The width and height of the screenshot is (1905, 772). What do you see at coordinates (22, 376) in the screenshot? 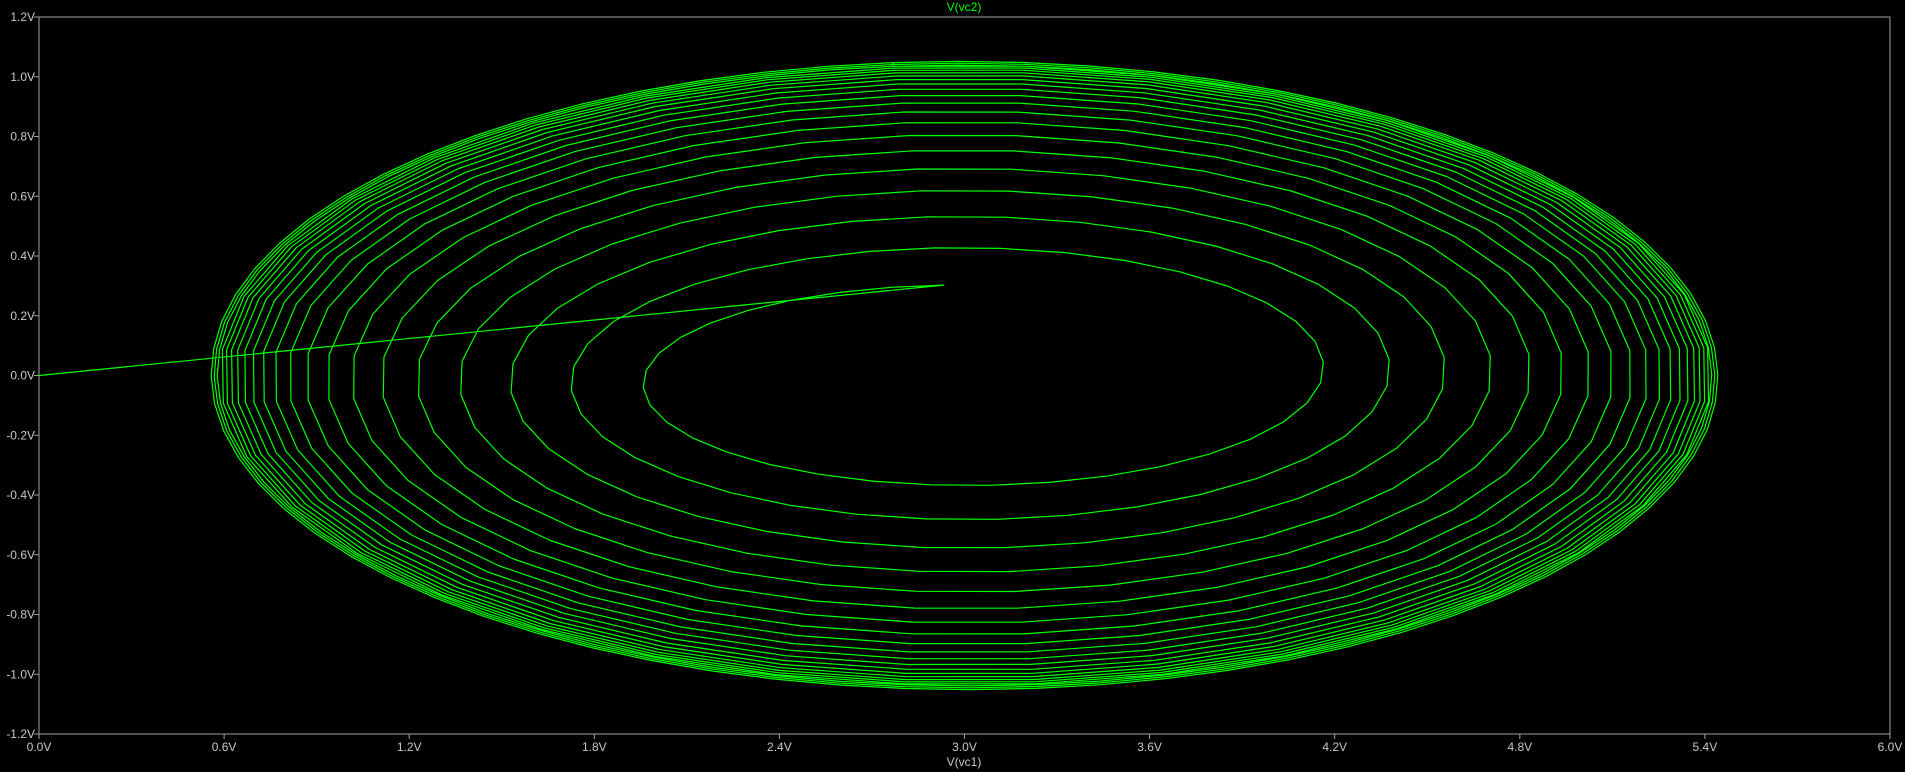
I see `y-tick-label: 0.0V` at bounding box center [22, 376].